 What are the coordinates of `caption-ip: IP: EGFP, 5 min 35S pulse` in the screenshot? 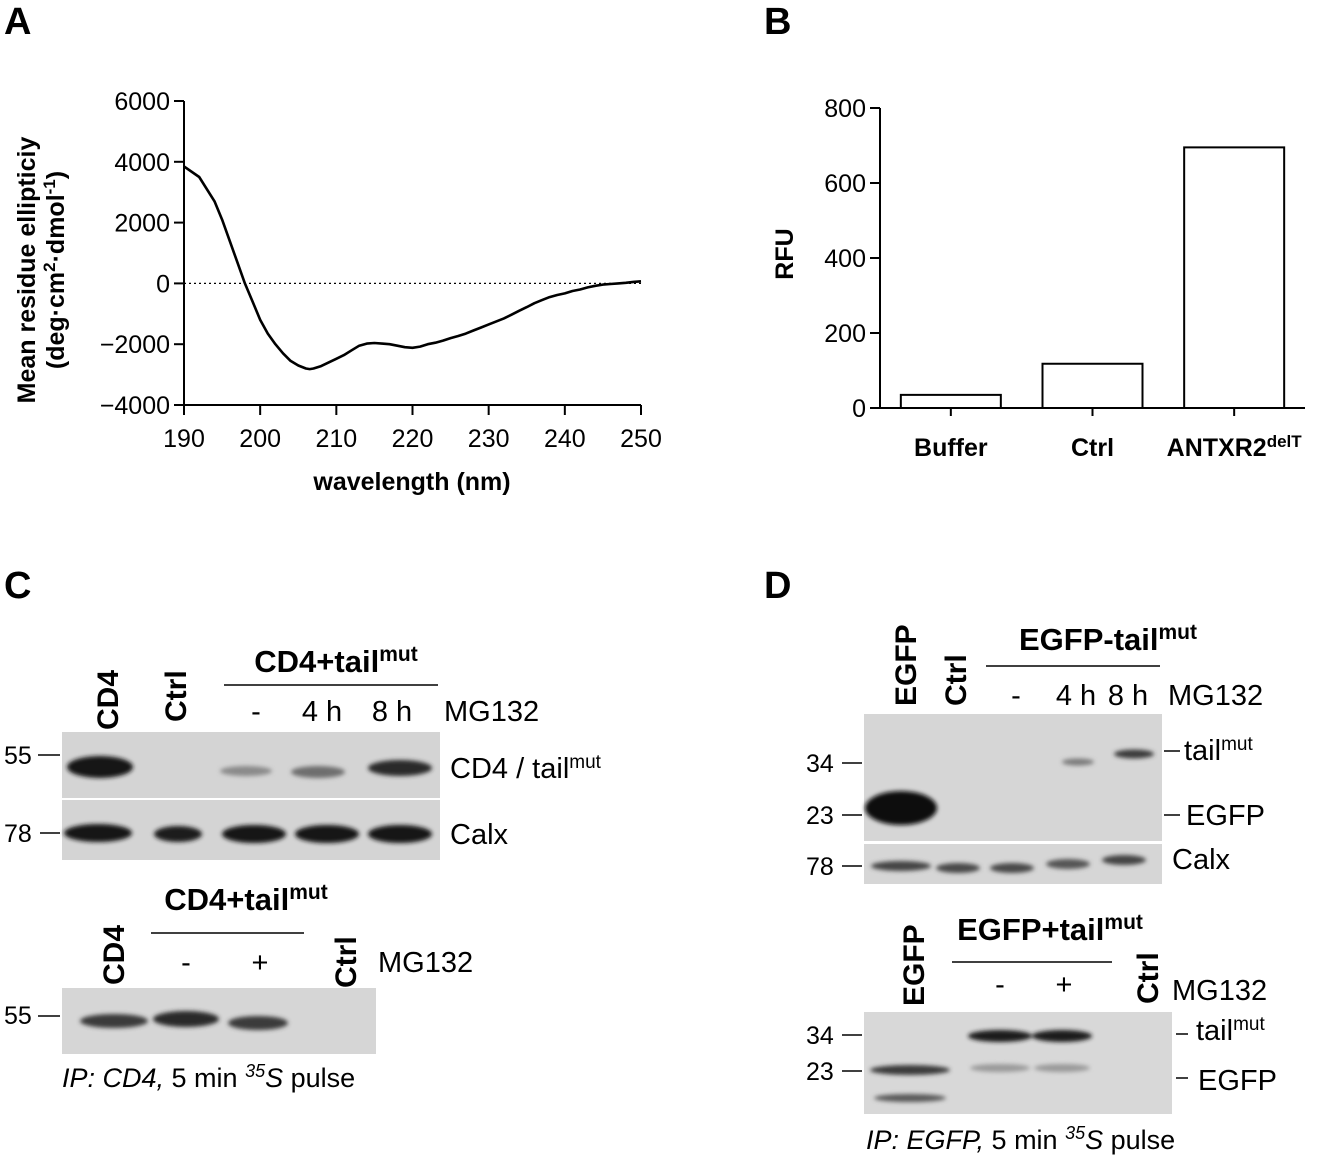 It's located at (1020, 1139).